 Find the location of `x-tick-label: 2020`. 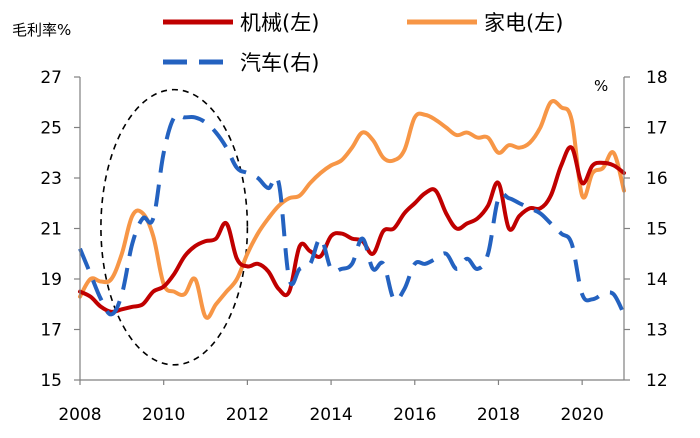

x-tick-label: 2020 is located at coordinates (582, 415).